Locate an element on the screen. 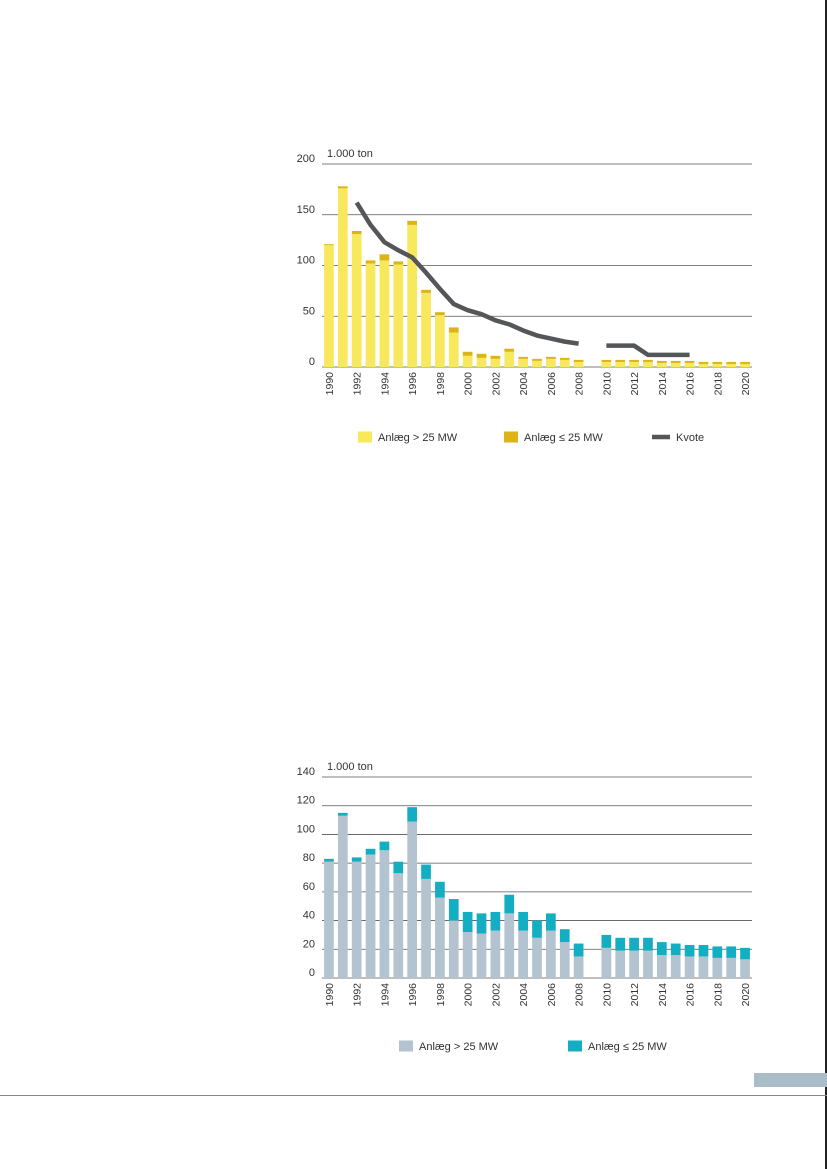 This screenshot has height=1169, width=827. y-tick-label: 80 is located at coordinates (309, 858).